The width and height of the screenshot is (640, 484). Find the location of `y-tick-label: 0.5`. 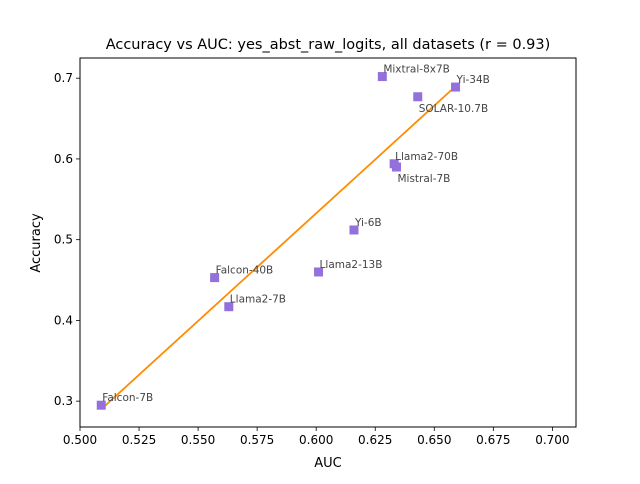

y-tick-label: 0.5 is located at coordinates (63, 240).